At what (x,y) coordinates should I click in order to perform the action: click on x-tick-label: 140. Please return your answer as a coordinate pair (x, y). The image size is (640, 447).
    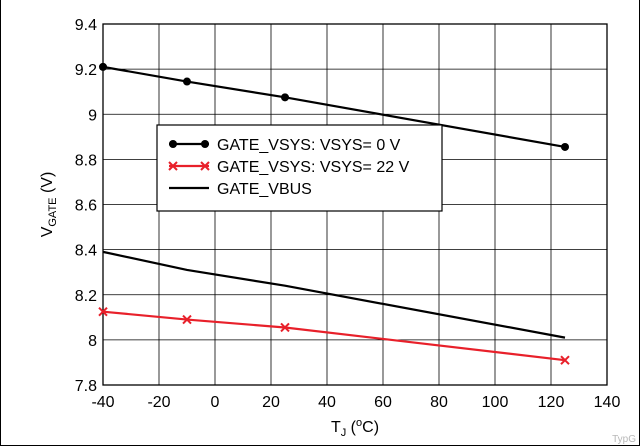
    Looking at the image, I should click on (607, 402).